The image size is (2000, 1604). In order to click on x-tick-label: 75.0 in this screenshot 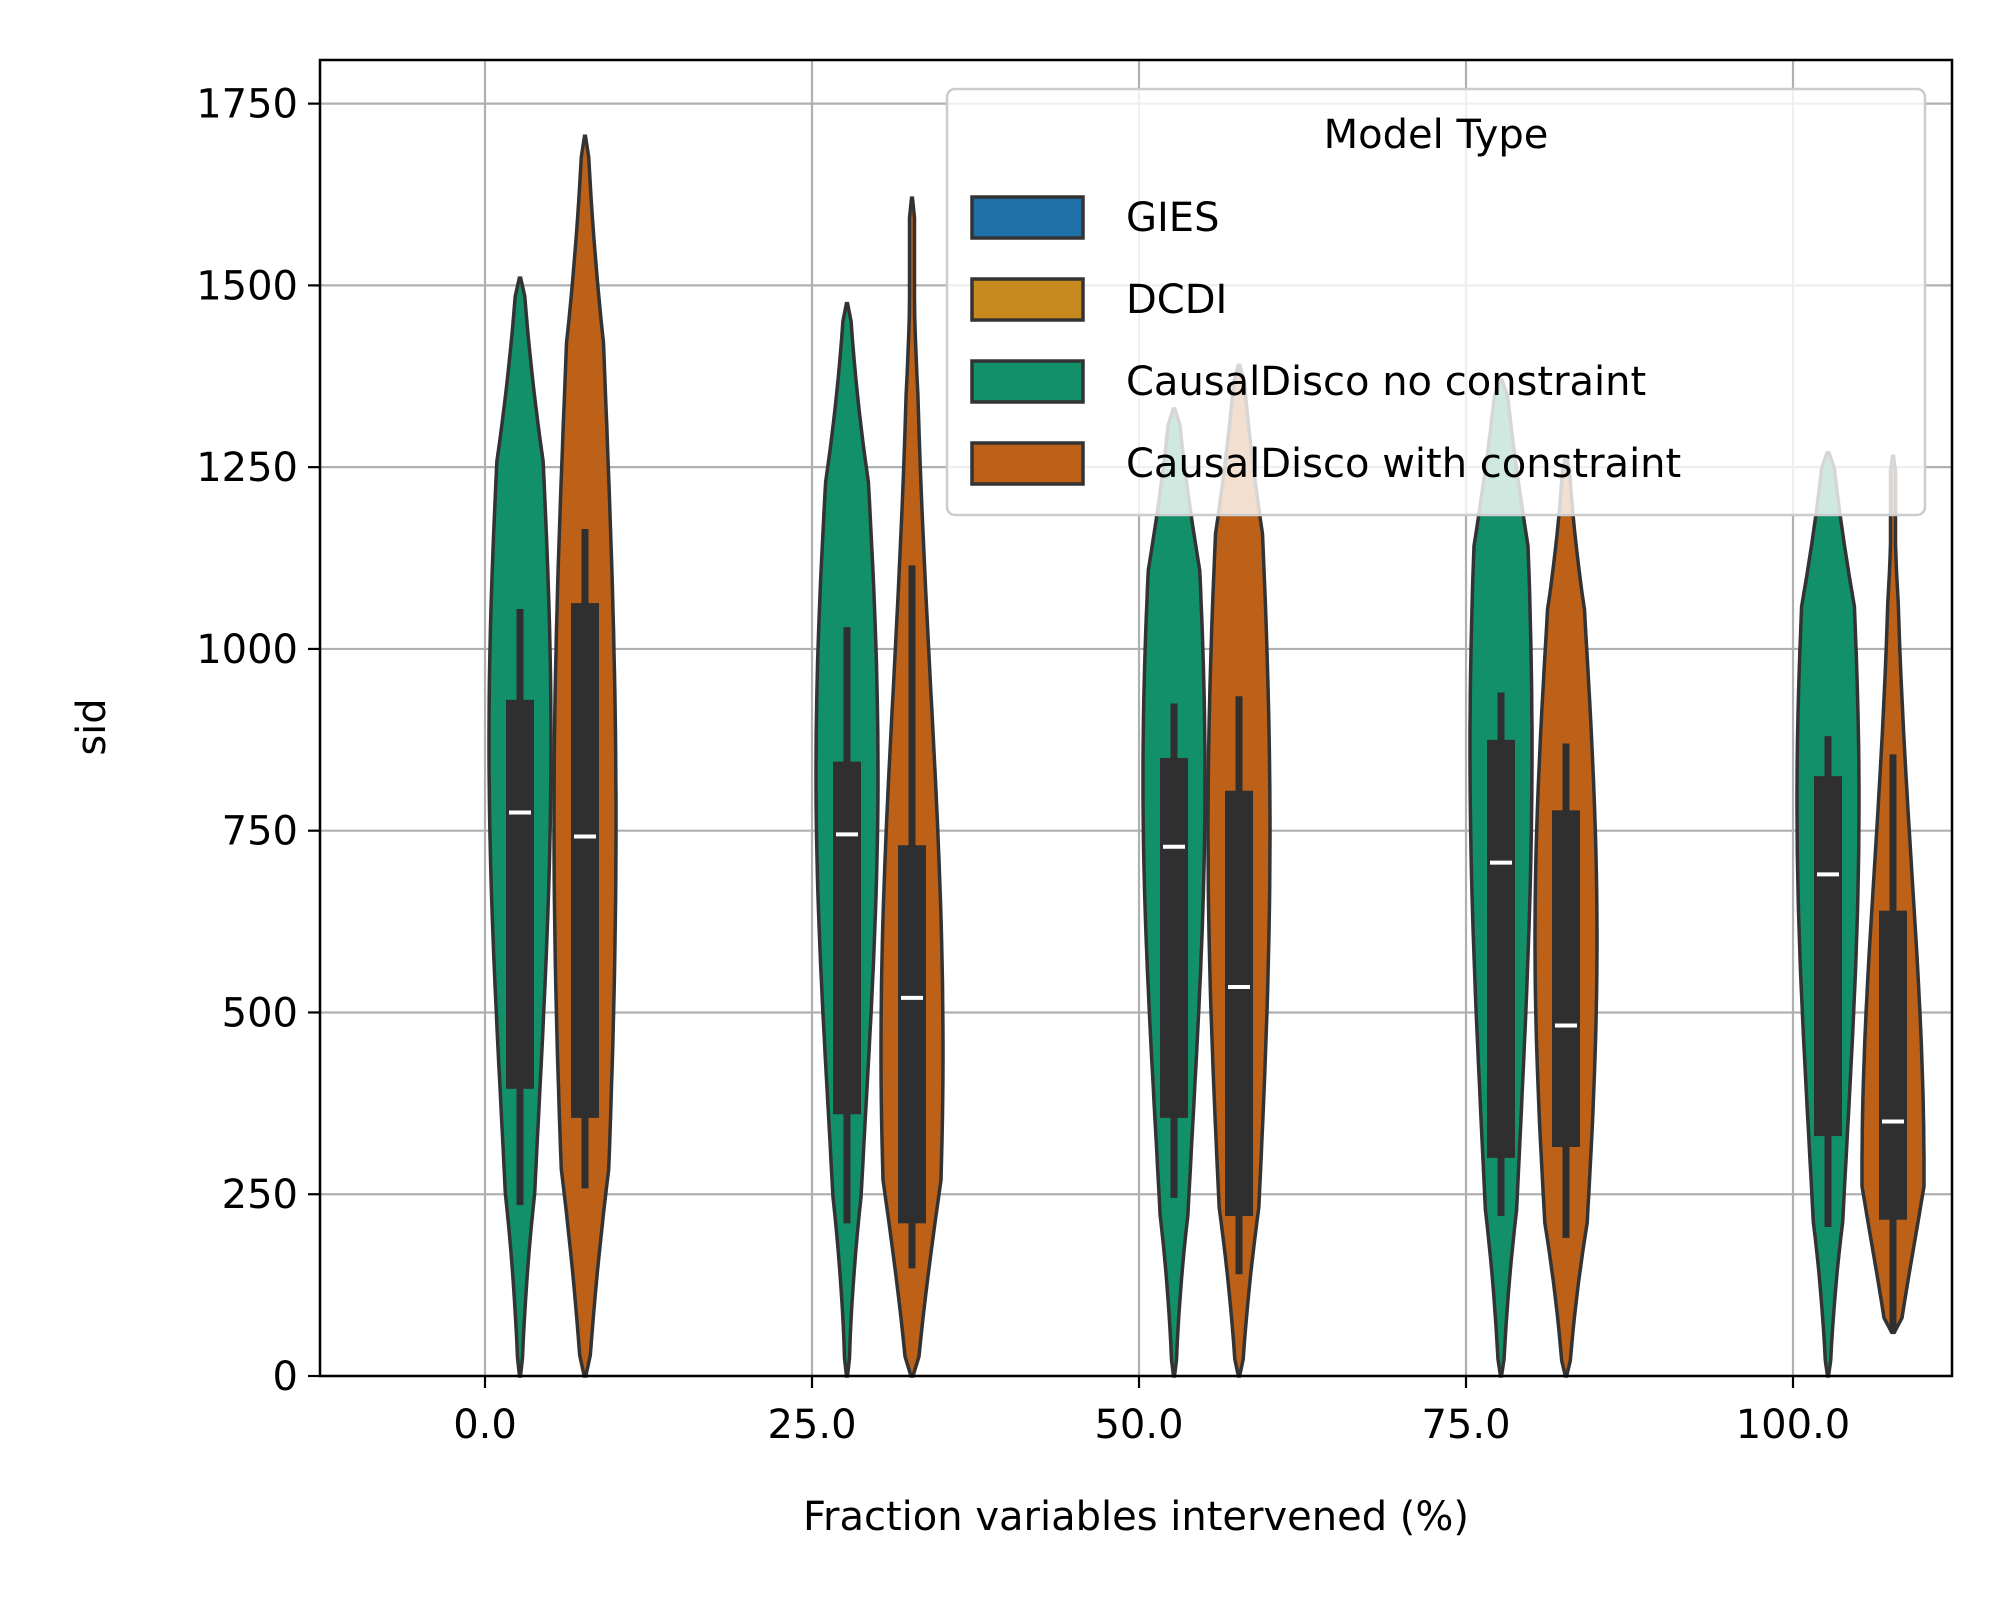, I will do `click(1465, 1425)`.